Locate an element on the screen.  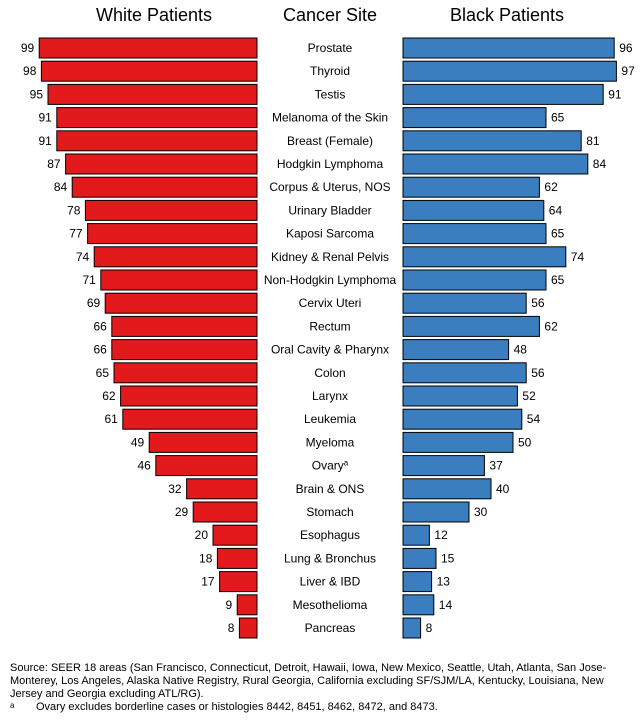
footnote-marker: a is located at coordinates (12, 705).